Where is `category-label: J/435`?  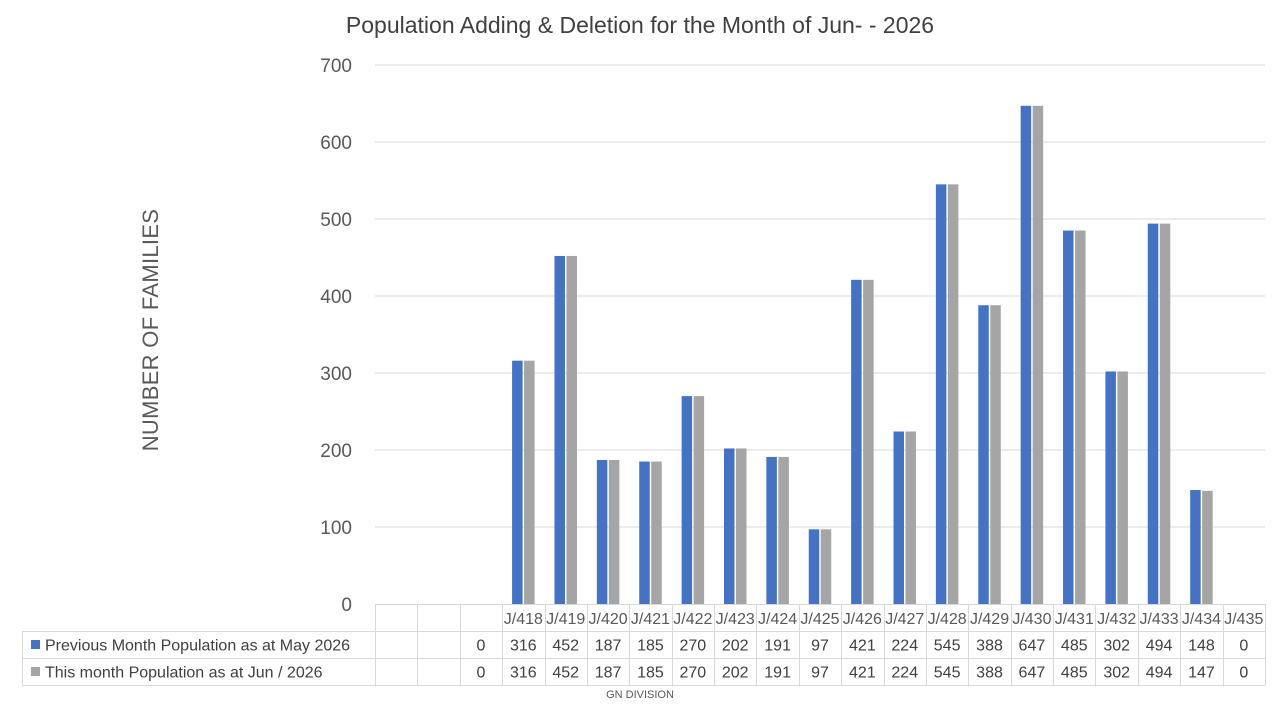
category-label: J/435 is located at coordinates (1243, 619).